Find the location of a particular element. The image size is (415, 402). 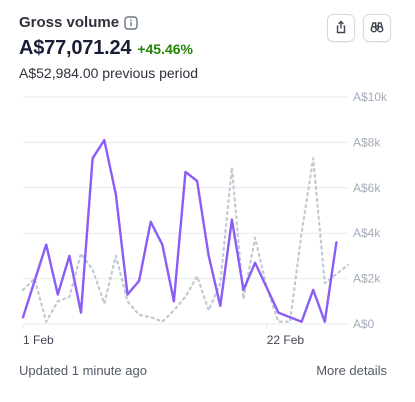

export-button is located at coordinates (341, 28).